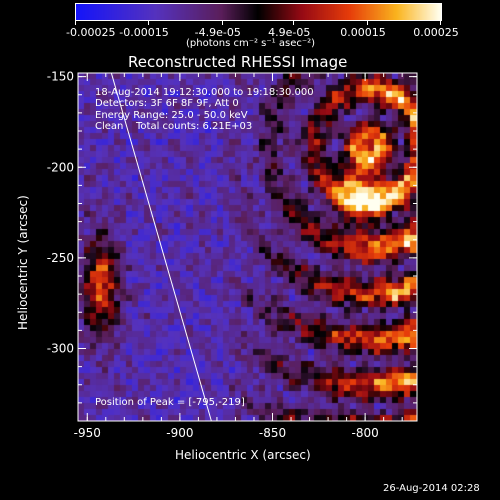 The image size is (500, 500). I want to click on solar-limb-line, so click(161, 247).